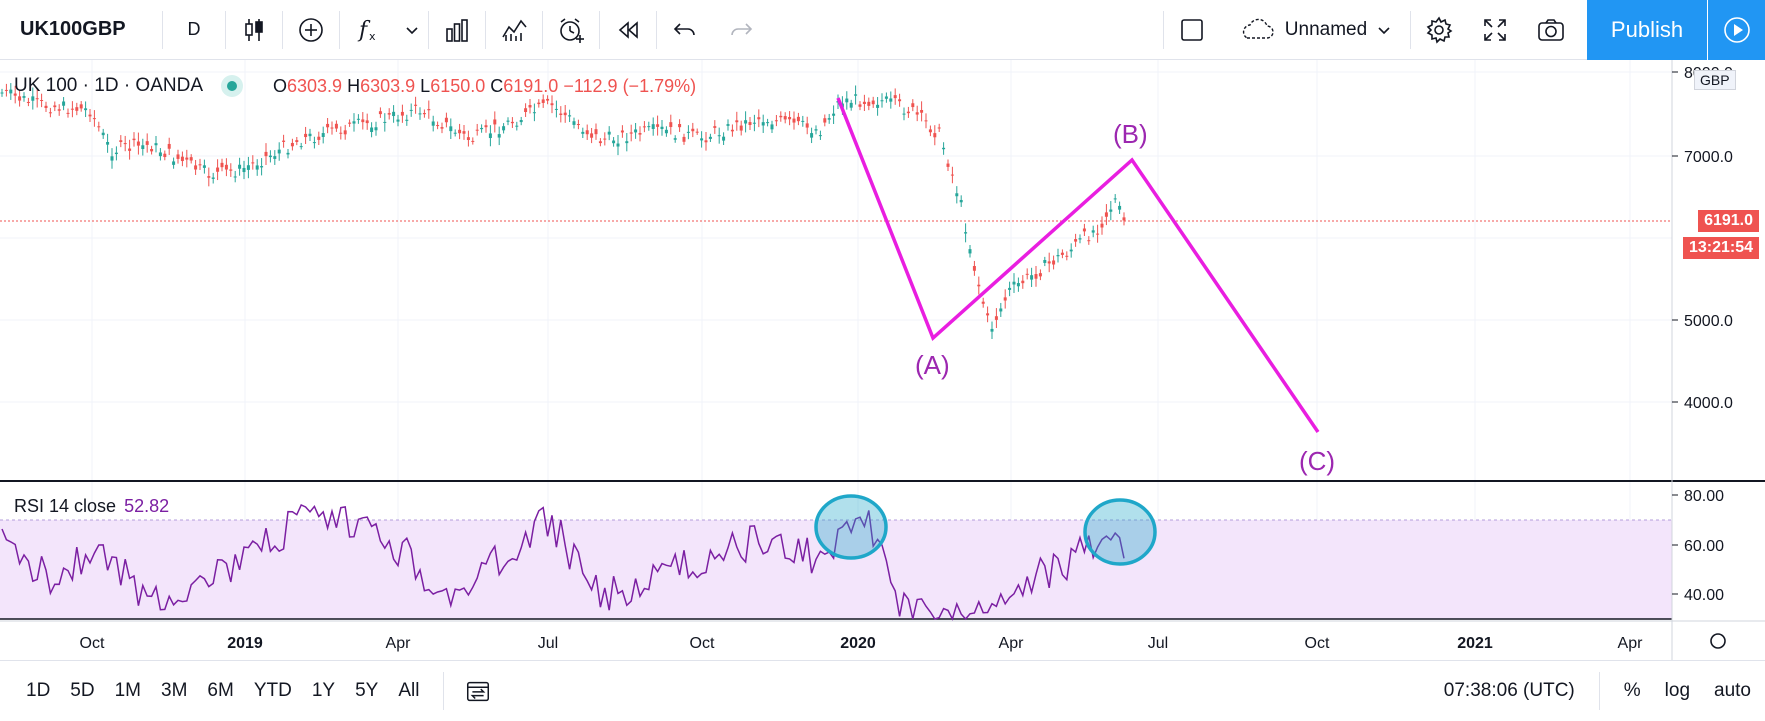 Image resolution: width=1765 pixels, height=721 pixels. I want to click on axis-settings-button, so click(1718, 641).